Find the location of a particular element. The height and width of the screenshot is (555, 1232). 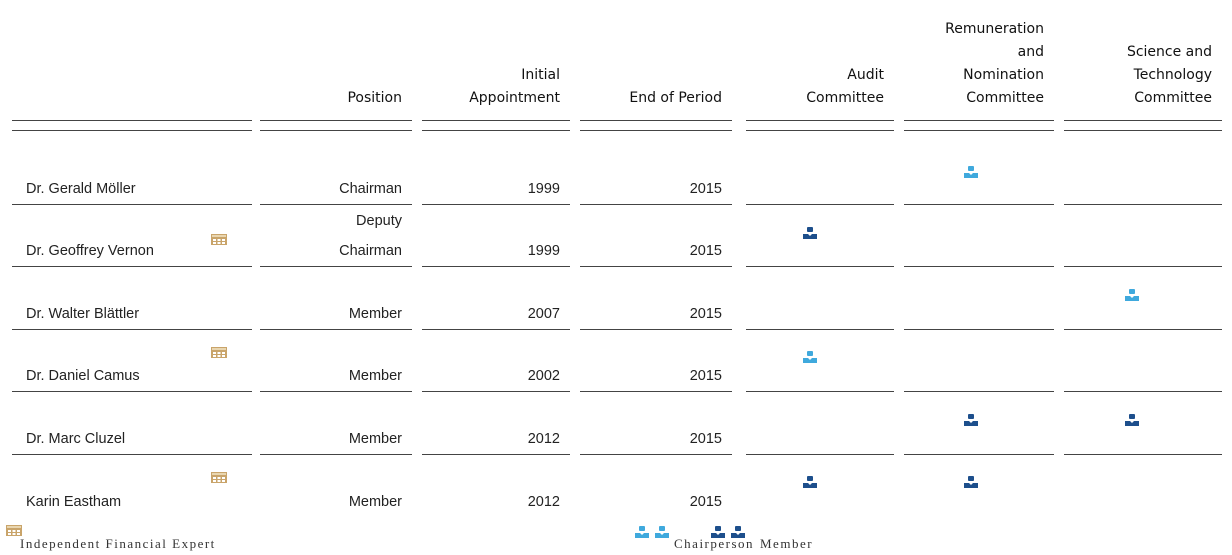

cell: Dr. Marc Cluzel is located at coordinates (132, 424).